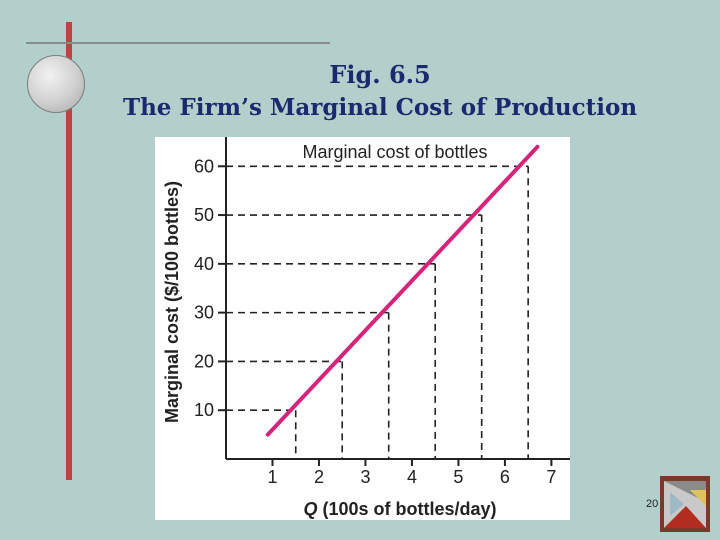  I want to click on y-tick-label: 60, so click(204, 166).